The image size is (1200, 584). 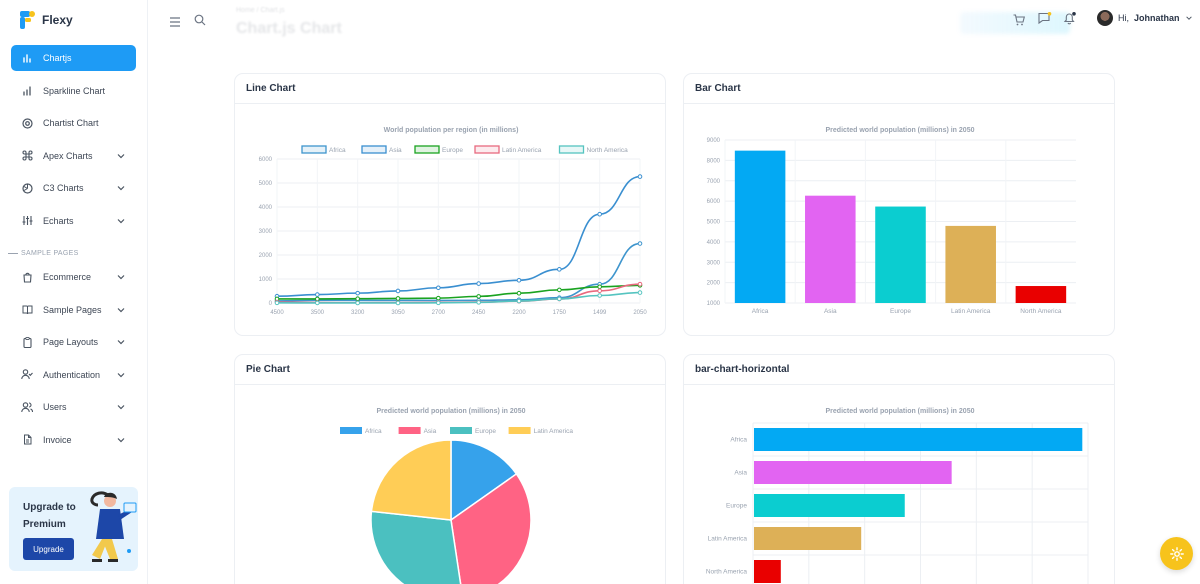 What do you see at coordinates (46, 20) in the screenshot?
I see `brand: Flexy` at bounding box center [46, 20].